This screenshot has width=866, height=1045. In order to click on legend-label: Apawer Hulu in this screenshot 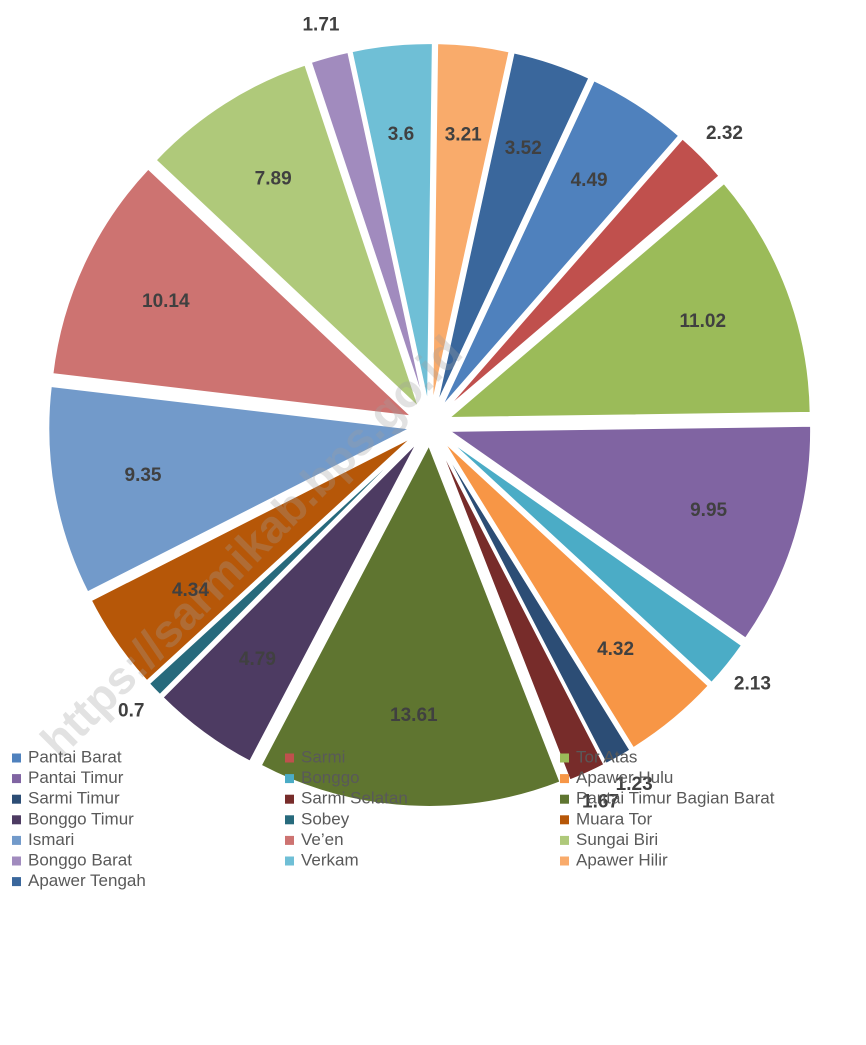, I will do `click(624, 777)`.